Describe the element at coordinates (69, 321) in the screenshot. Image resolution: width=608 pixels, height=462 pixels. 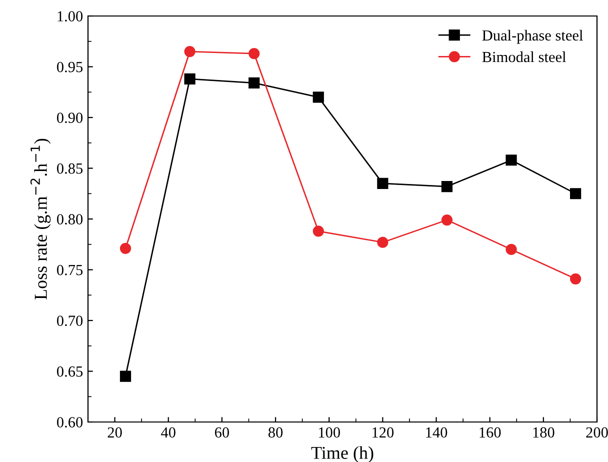
I see `y-tick-label: 0.70` at that location.